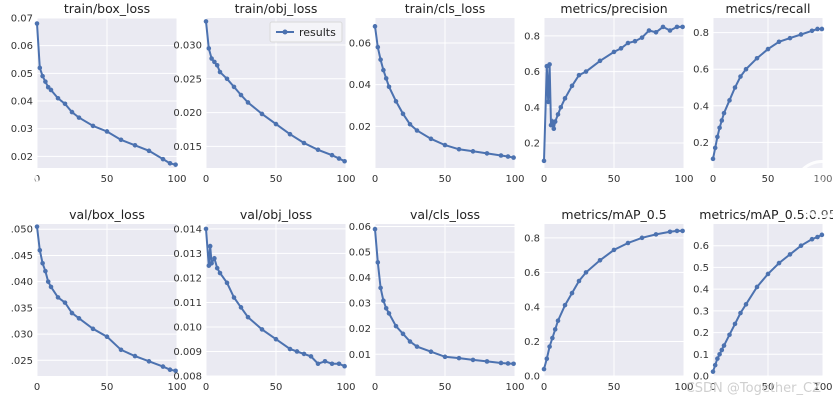  I want to click on chart-title: metrics/mAP_0.5, so click(613, 214).